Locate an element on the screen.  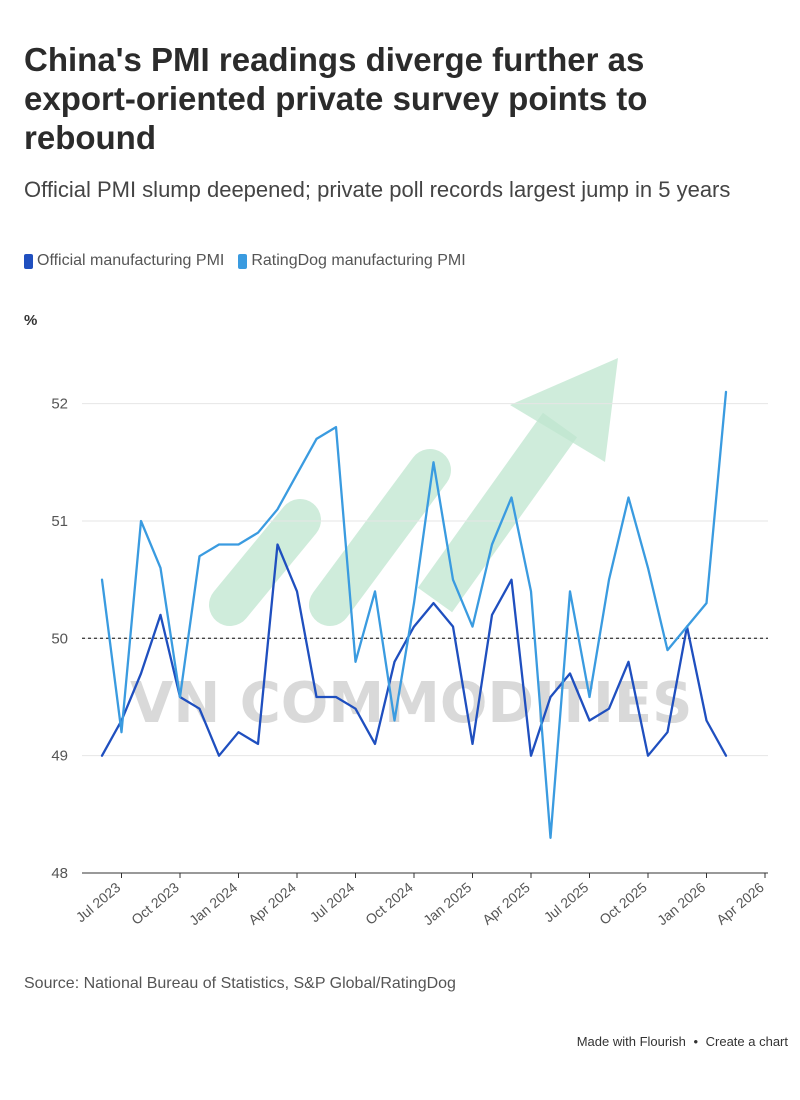
y-tick-label: 49 is located at coordinates (59, 756).